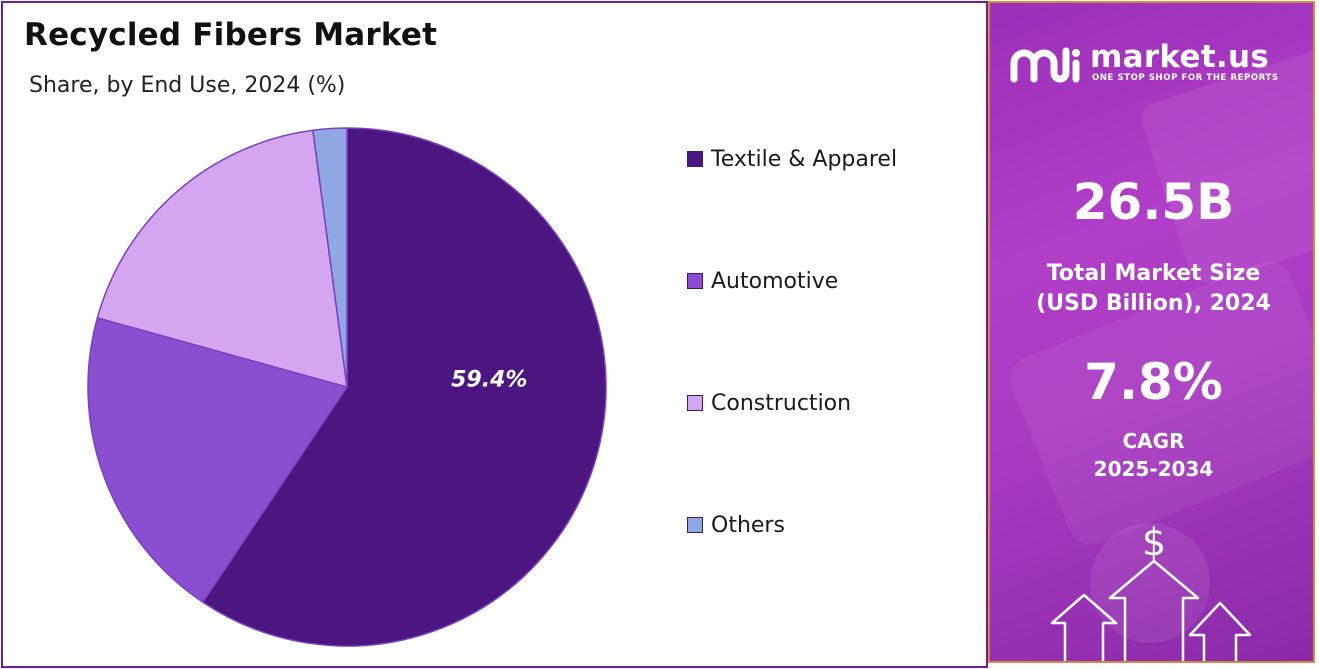 The image size is (1319, 669). What do you see at coordinates (330, 257) in the screenshot?
I see `pie-slice-others` at bounding box center [330, 257].